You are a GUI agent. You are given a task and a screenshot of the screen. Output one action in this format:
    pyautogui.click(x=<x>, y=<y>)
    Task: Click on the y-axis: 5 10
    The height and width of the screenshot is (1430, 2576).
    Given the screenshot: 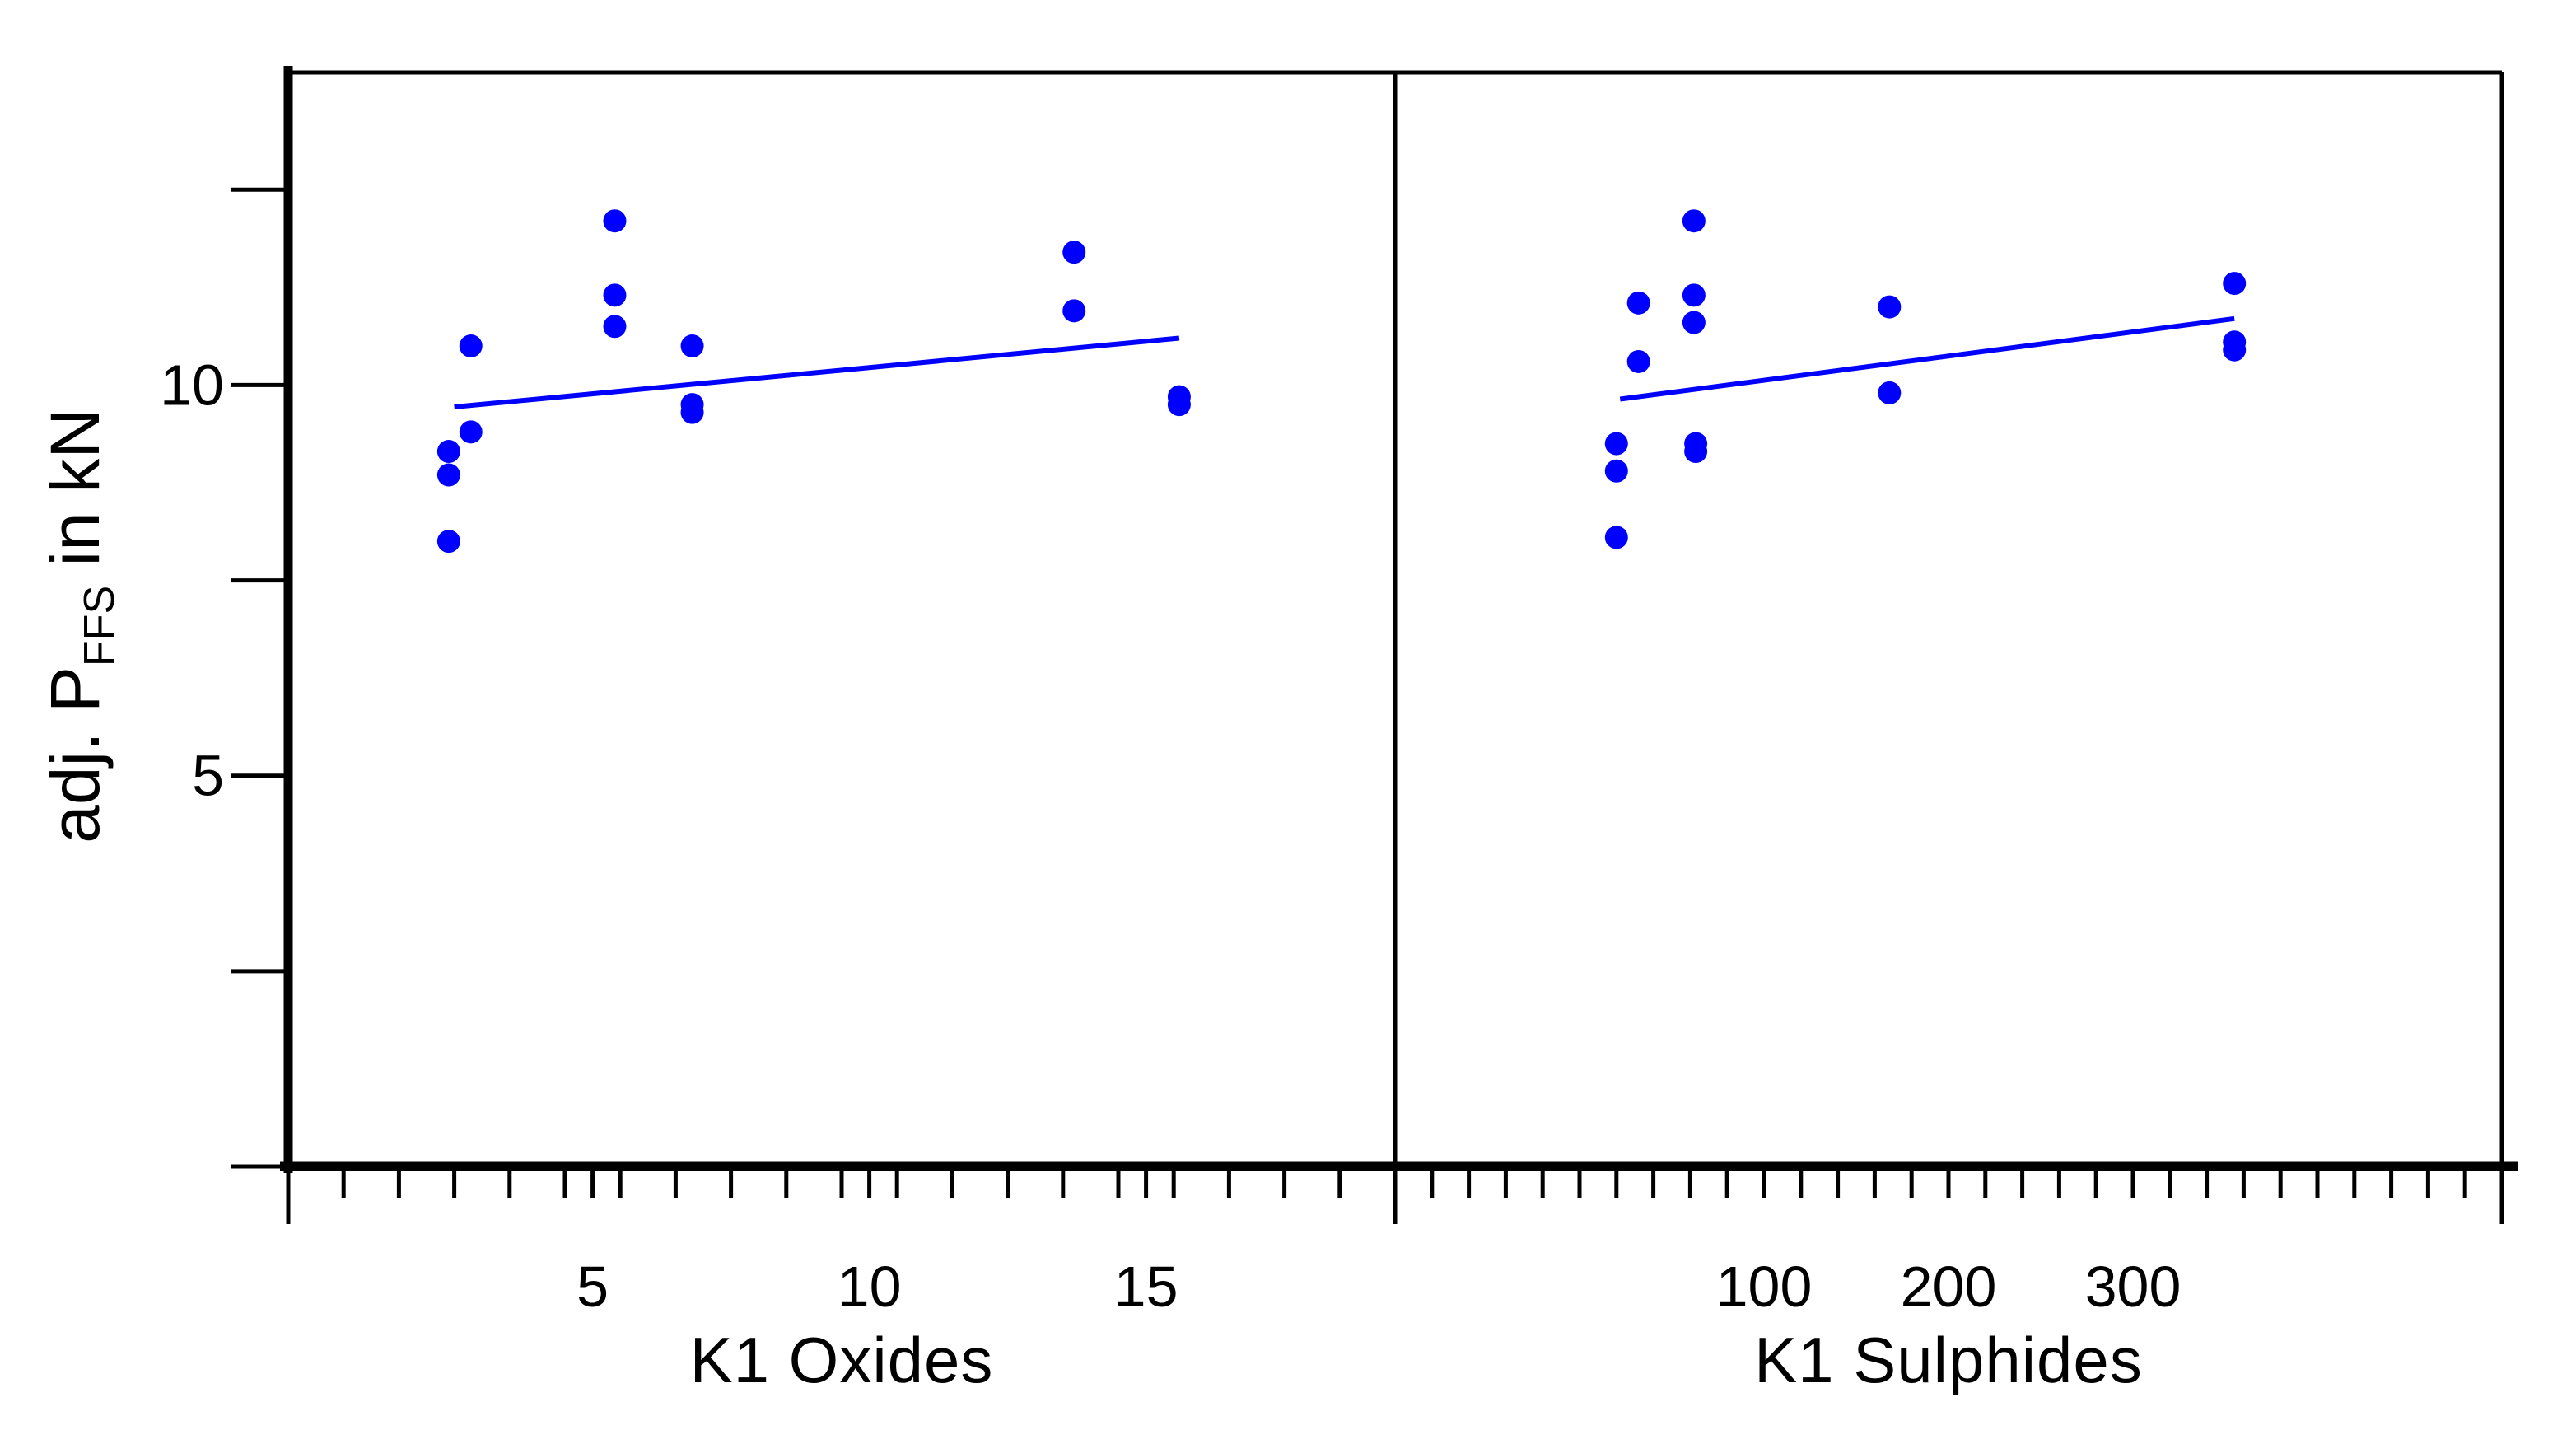 What is the action you would take?
    pyautogui.click(x=224, y=678)
    